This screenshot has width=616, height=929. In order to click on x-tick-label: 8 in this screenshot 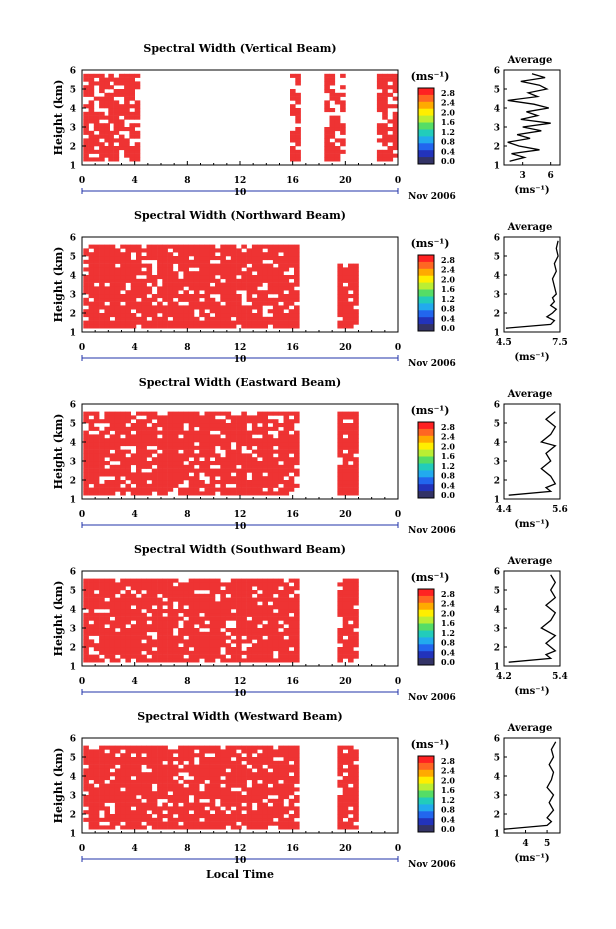, I will do `click(187, 682)`.